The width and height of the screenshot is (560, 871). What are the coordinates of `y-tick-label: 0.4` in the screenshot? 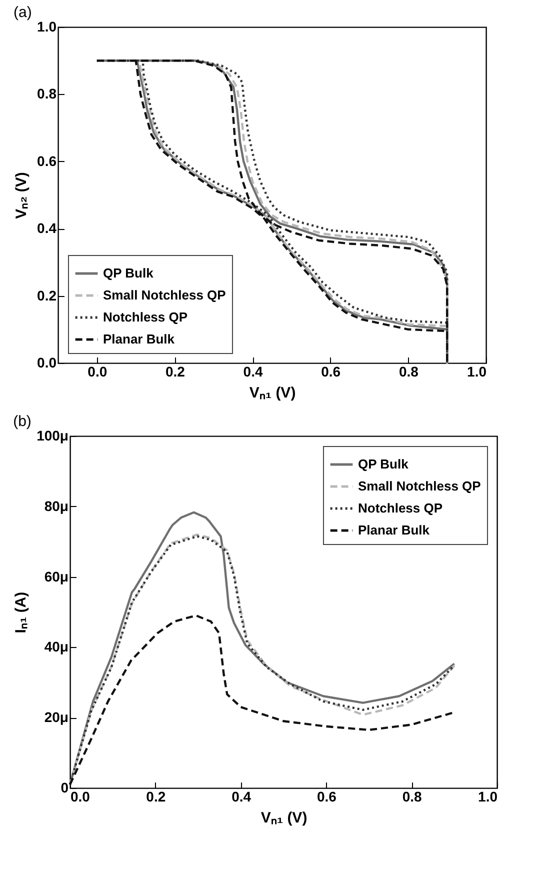 It's located at (47, 228).